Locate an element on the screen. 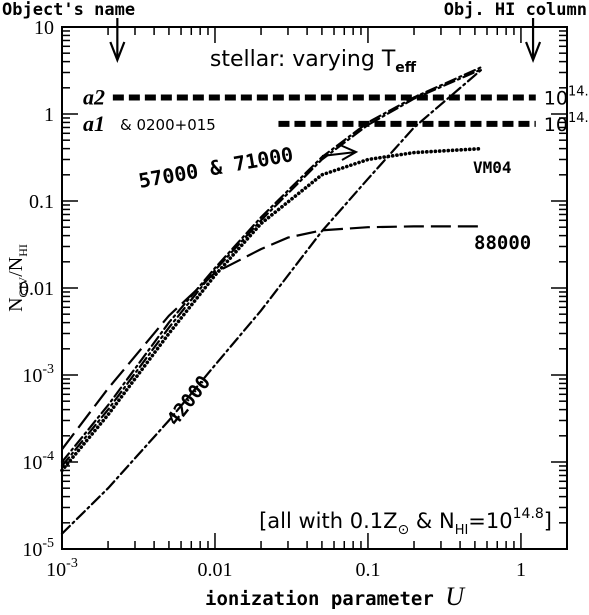 The image size is (589, 615). footer-note: [all with 0.1Z⊙ & NHI=1014.8] is located at coordinates (405, 522).